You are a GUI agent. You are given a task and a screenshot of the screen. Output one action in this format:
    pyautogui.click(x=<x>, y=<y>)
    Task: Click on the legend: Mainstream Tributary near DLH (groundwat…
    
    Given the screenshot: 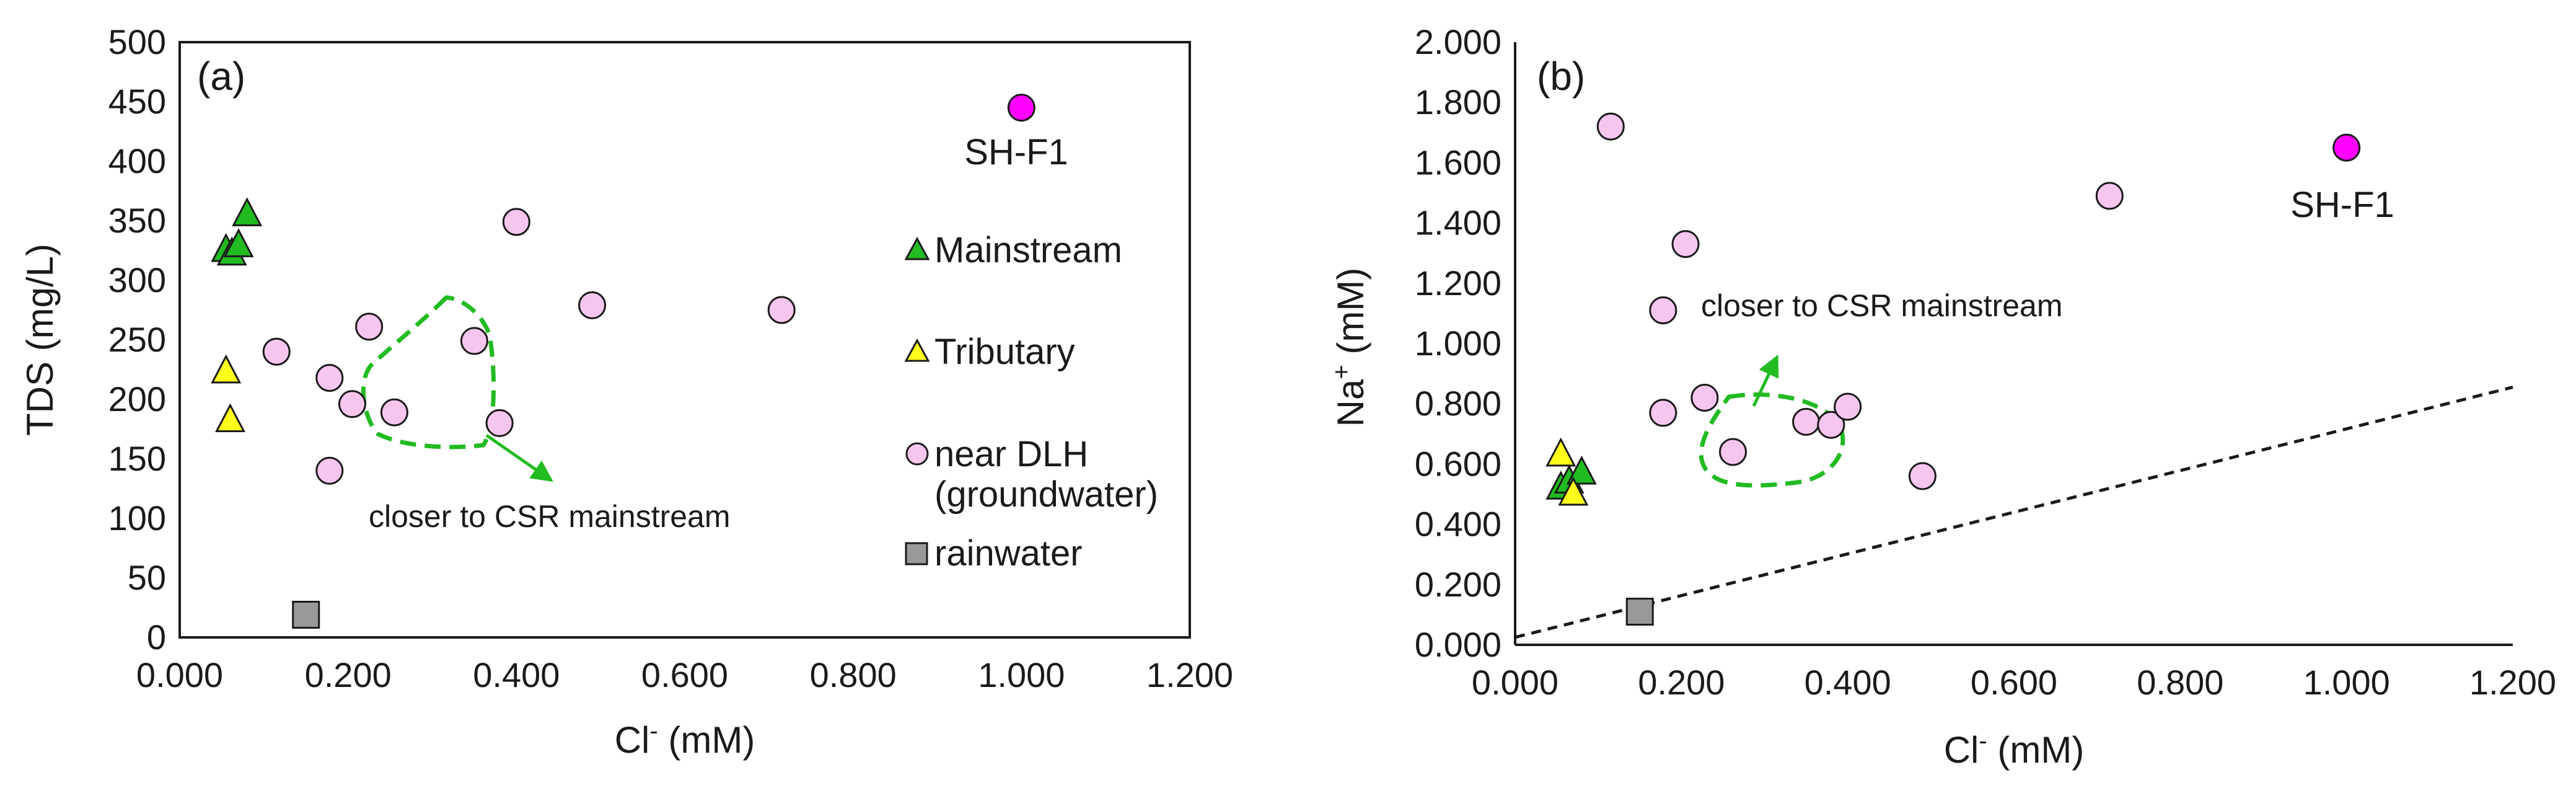 What is the action you would take?
    pyautogui.click(x=1031, y=402)
    